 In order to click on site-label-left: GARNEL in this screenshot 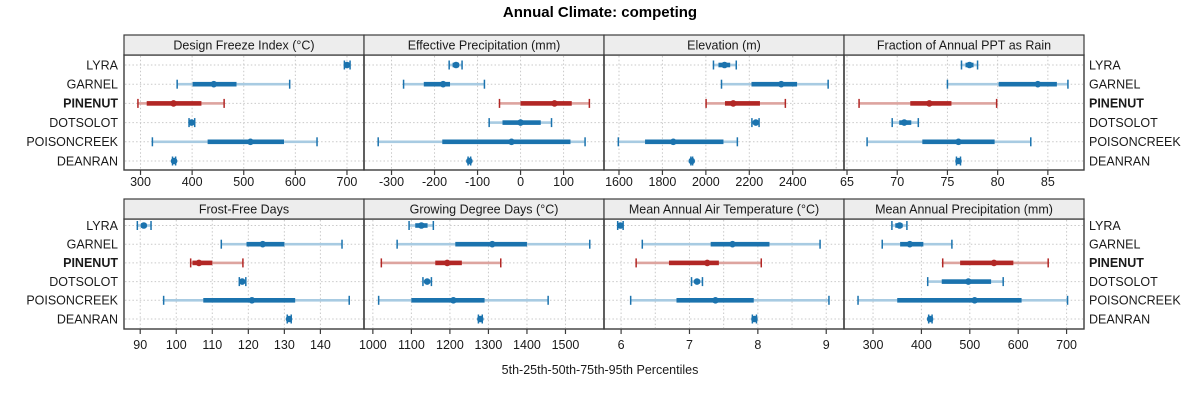, I will do `click(92, 85)`.